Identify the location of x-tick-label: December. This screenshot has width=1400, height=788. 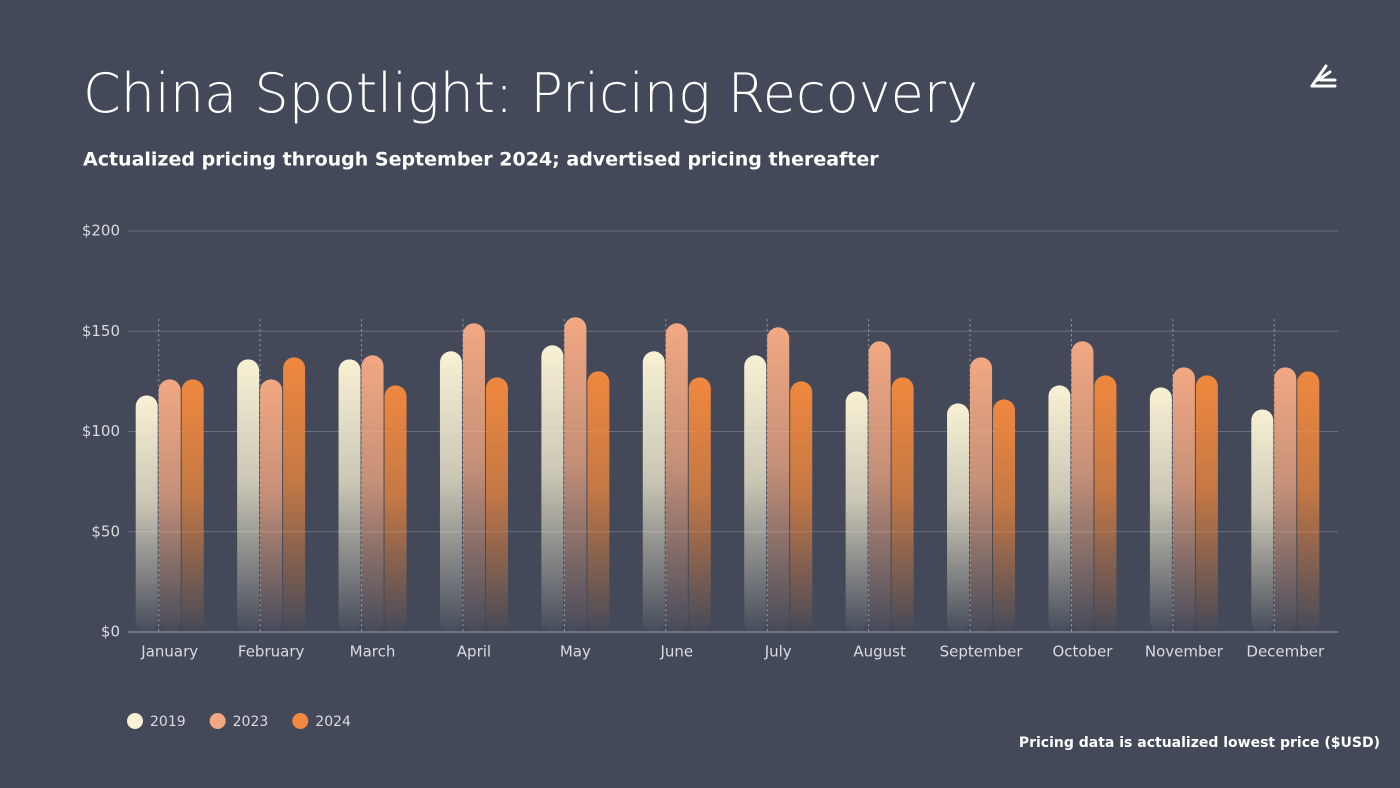
(1285, 652).